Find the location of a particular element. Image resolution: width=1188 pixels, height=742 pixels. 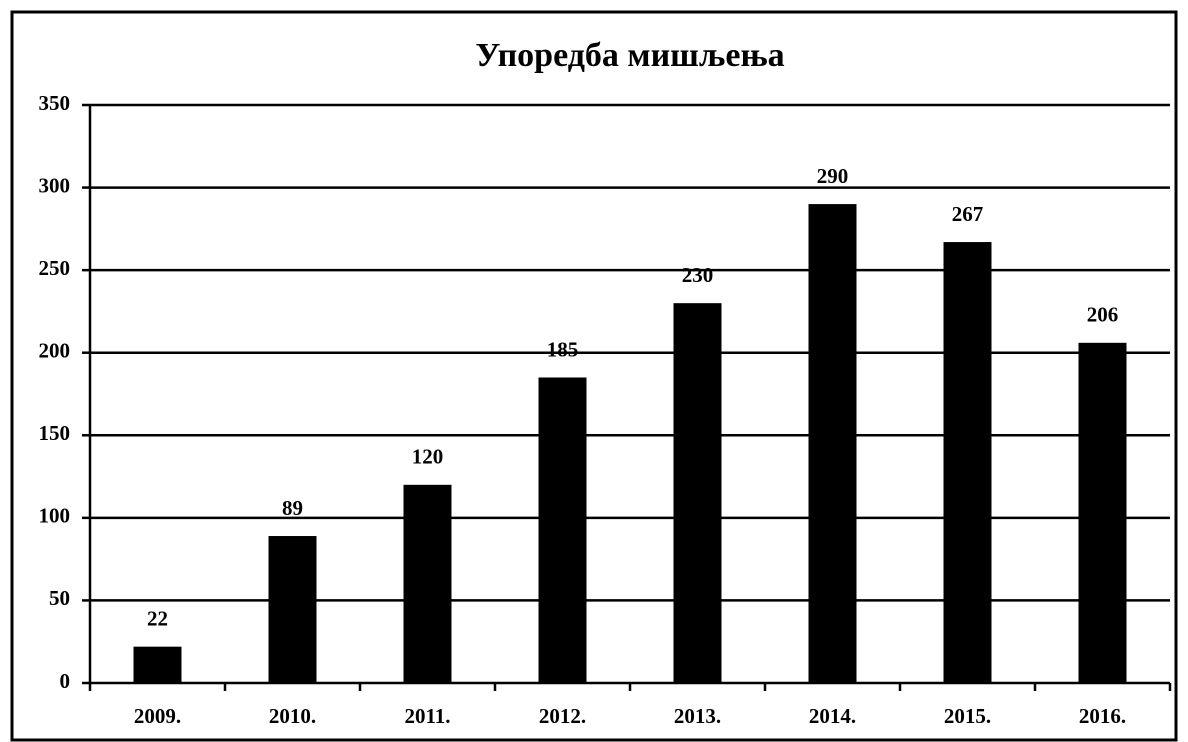

y-tick-label: 50 is located at coordinates (59, 598).